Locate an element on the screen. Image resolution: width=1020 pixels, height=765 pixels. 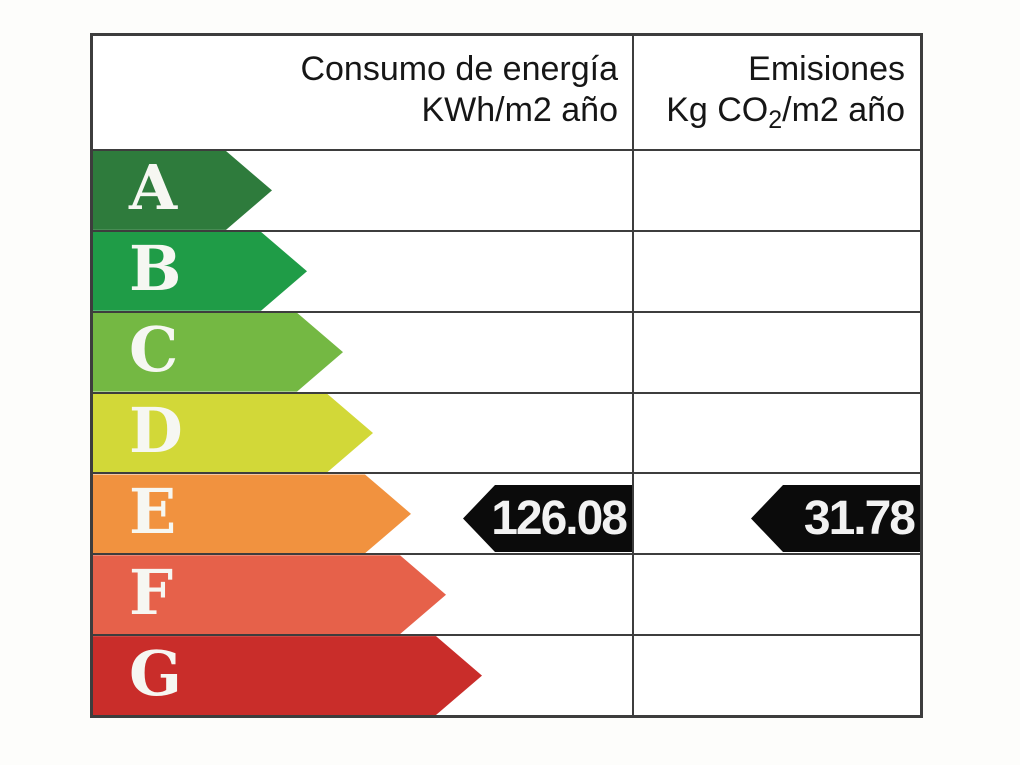
rating-row: F is located at coordinates (506, 593).